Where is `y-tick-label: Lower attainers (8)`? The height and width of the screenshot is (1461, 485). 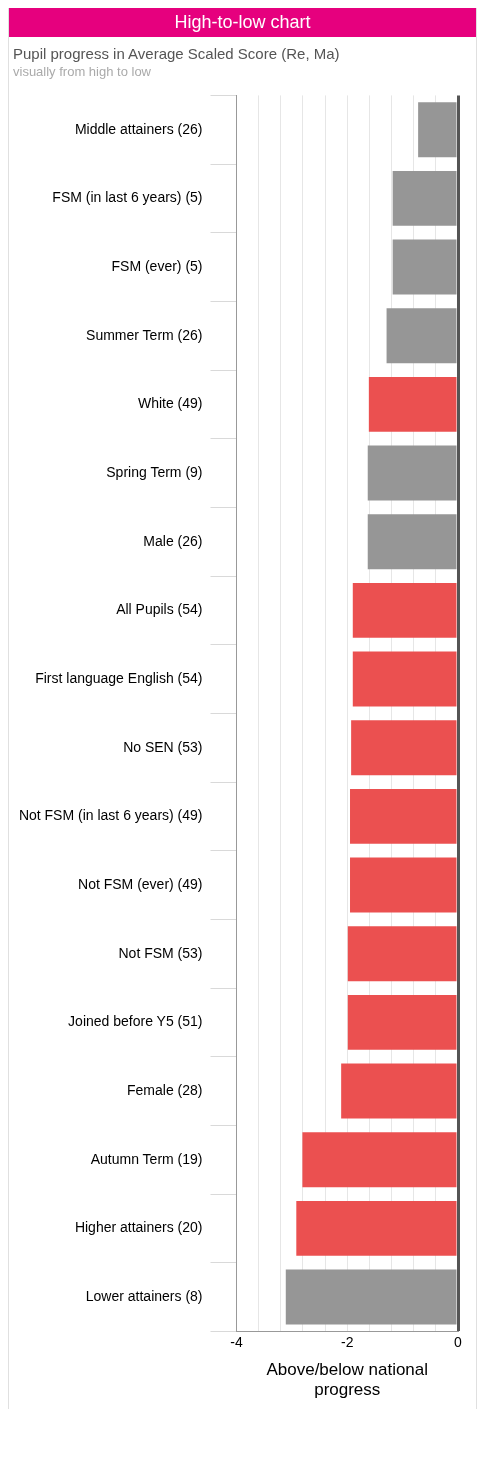
y-tick-label: Lower attainers (8) is located at coordinates (144, 1295).